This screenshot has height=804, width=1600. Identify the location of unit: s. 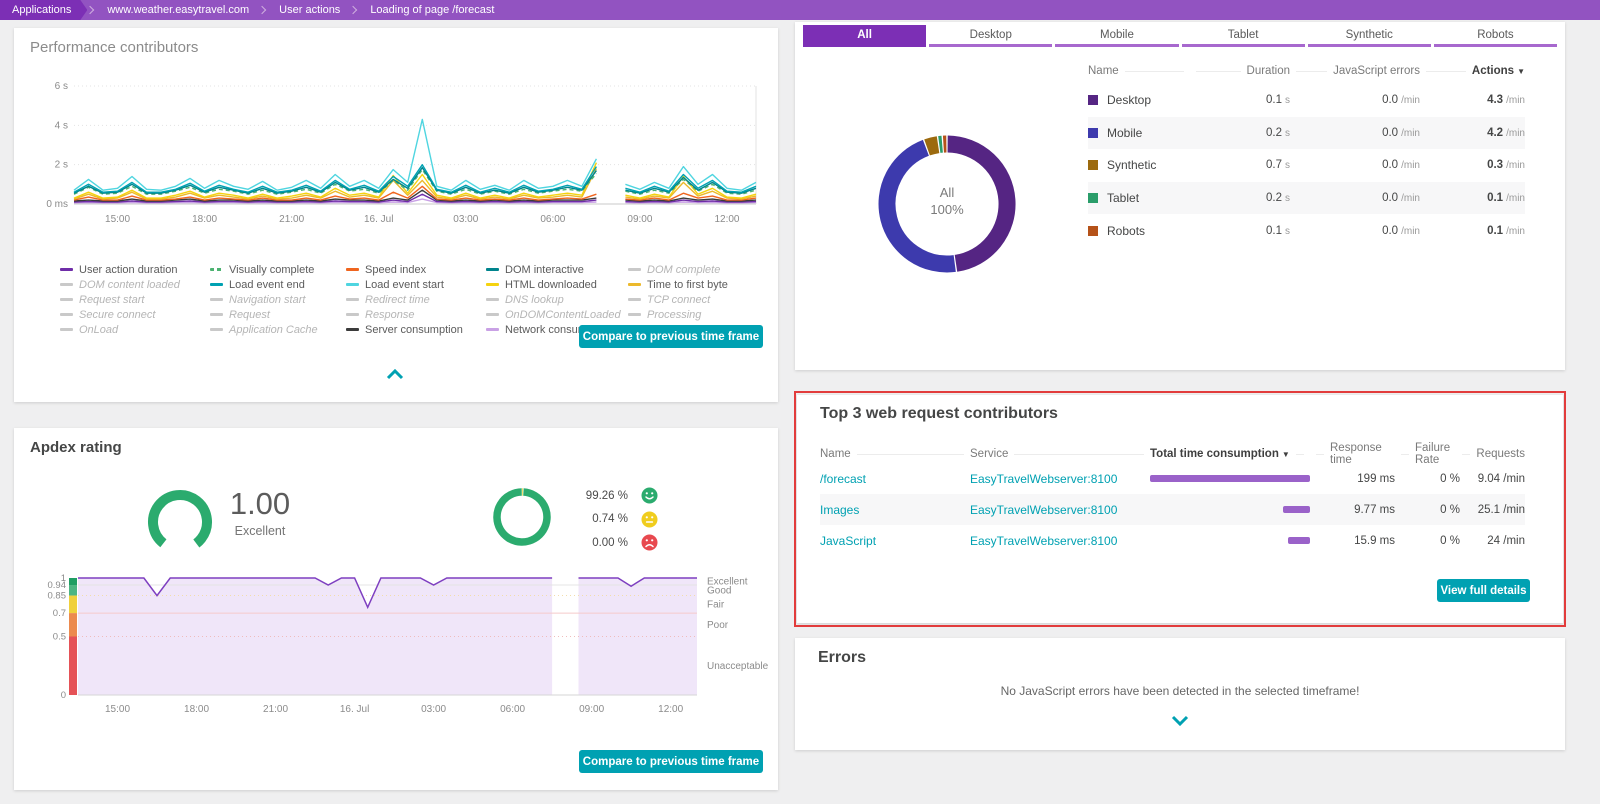
(1287, 231).